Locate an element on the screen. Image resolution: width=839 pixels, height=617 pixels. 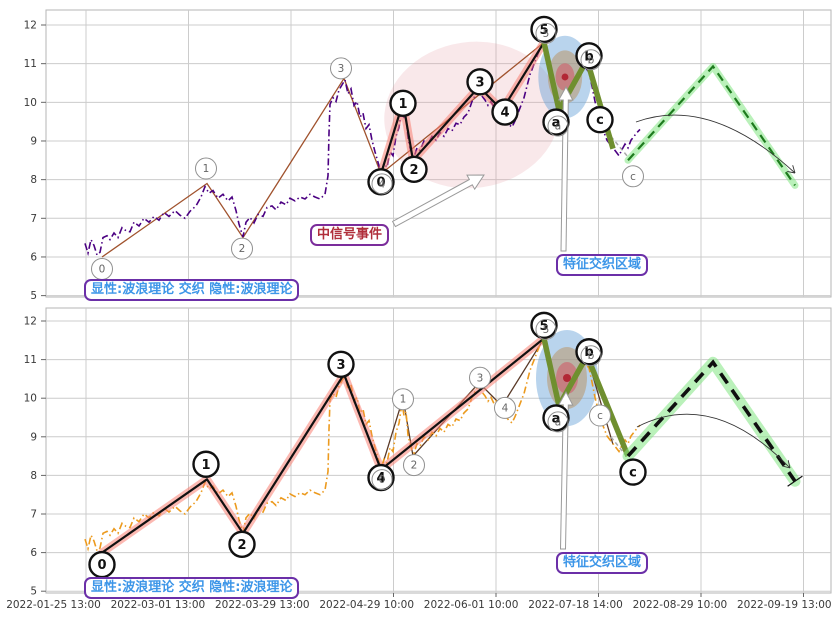
feature-zone-label-bottom: 特征交织区域 is located at coordinates (602, 563).